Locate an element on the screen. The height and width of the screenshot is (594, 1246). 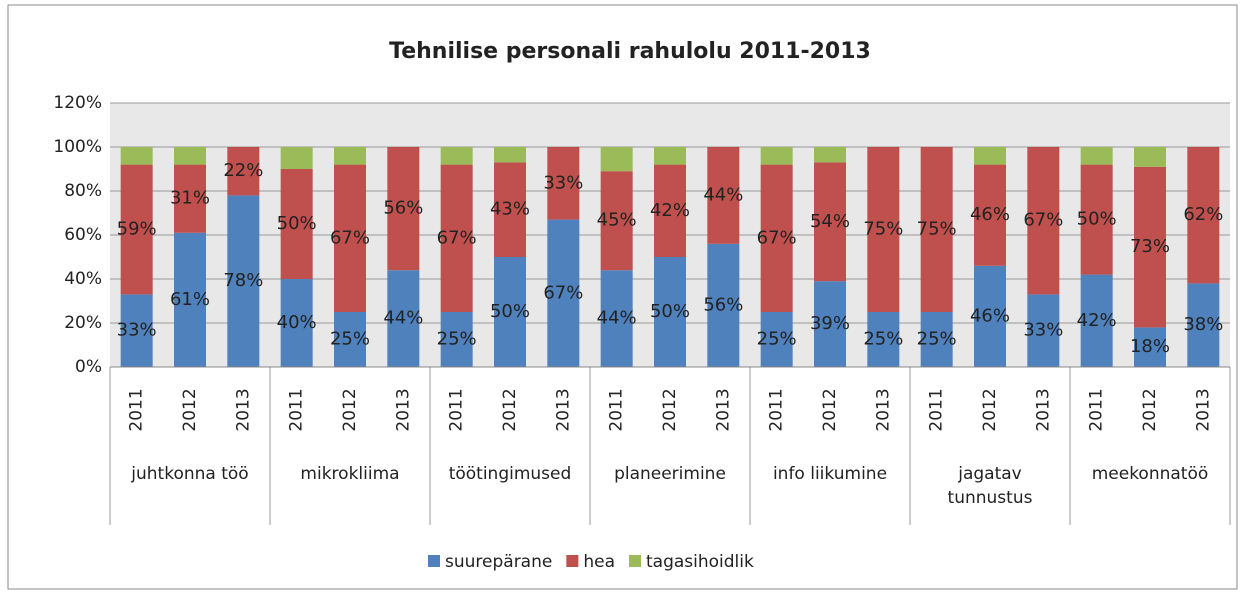
value-label: 39% is located at coordinates (830, 323).